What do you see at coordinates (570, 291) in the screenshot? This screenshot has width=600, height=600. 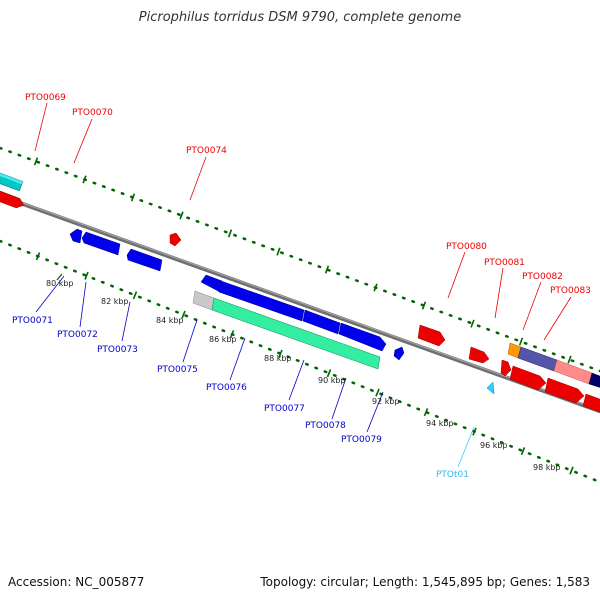 I see `label-pto0083: PTO0083` at bounding box center [570, 291].